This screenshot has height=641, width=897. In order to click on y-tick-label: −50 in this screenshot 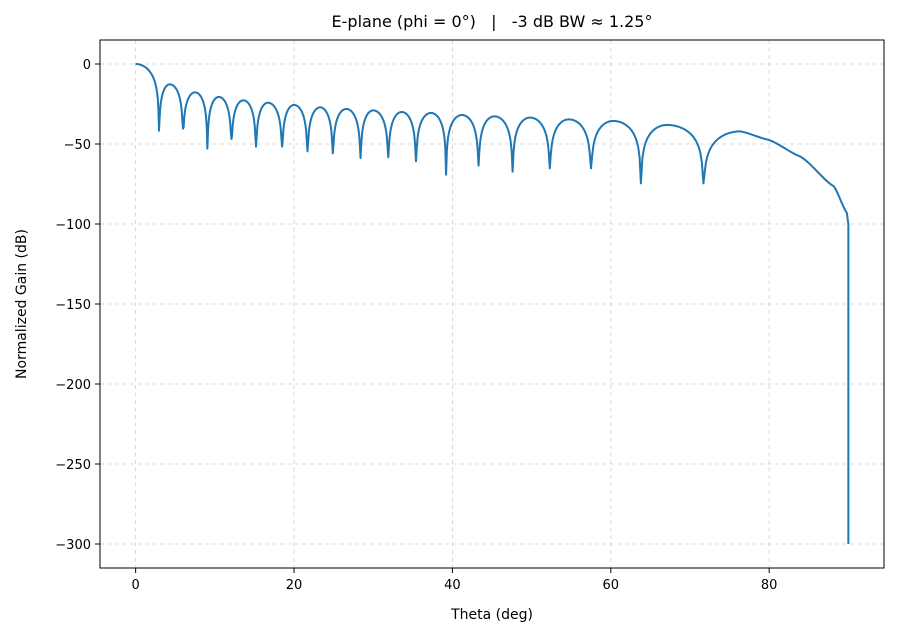, I will do `click(77, 145)`.